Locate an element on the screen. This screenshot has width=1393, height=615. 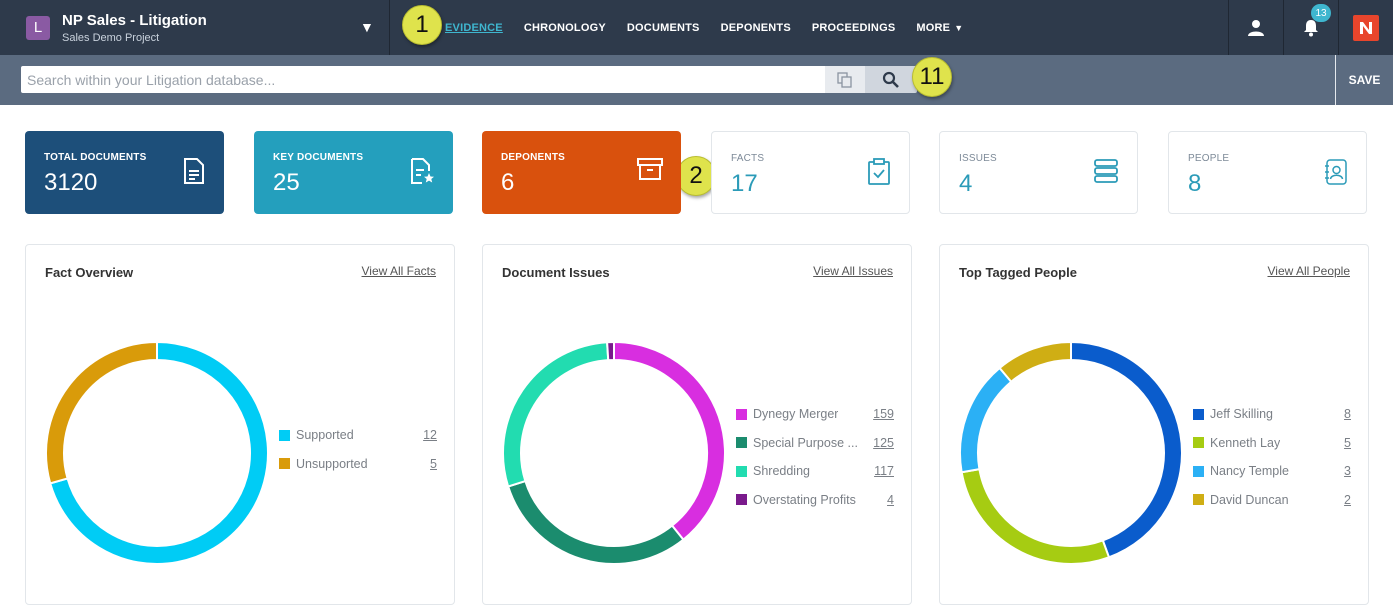
nav-more: MORE ▼ is located at coordinates (939, 28).